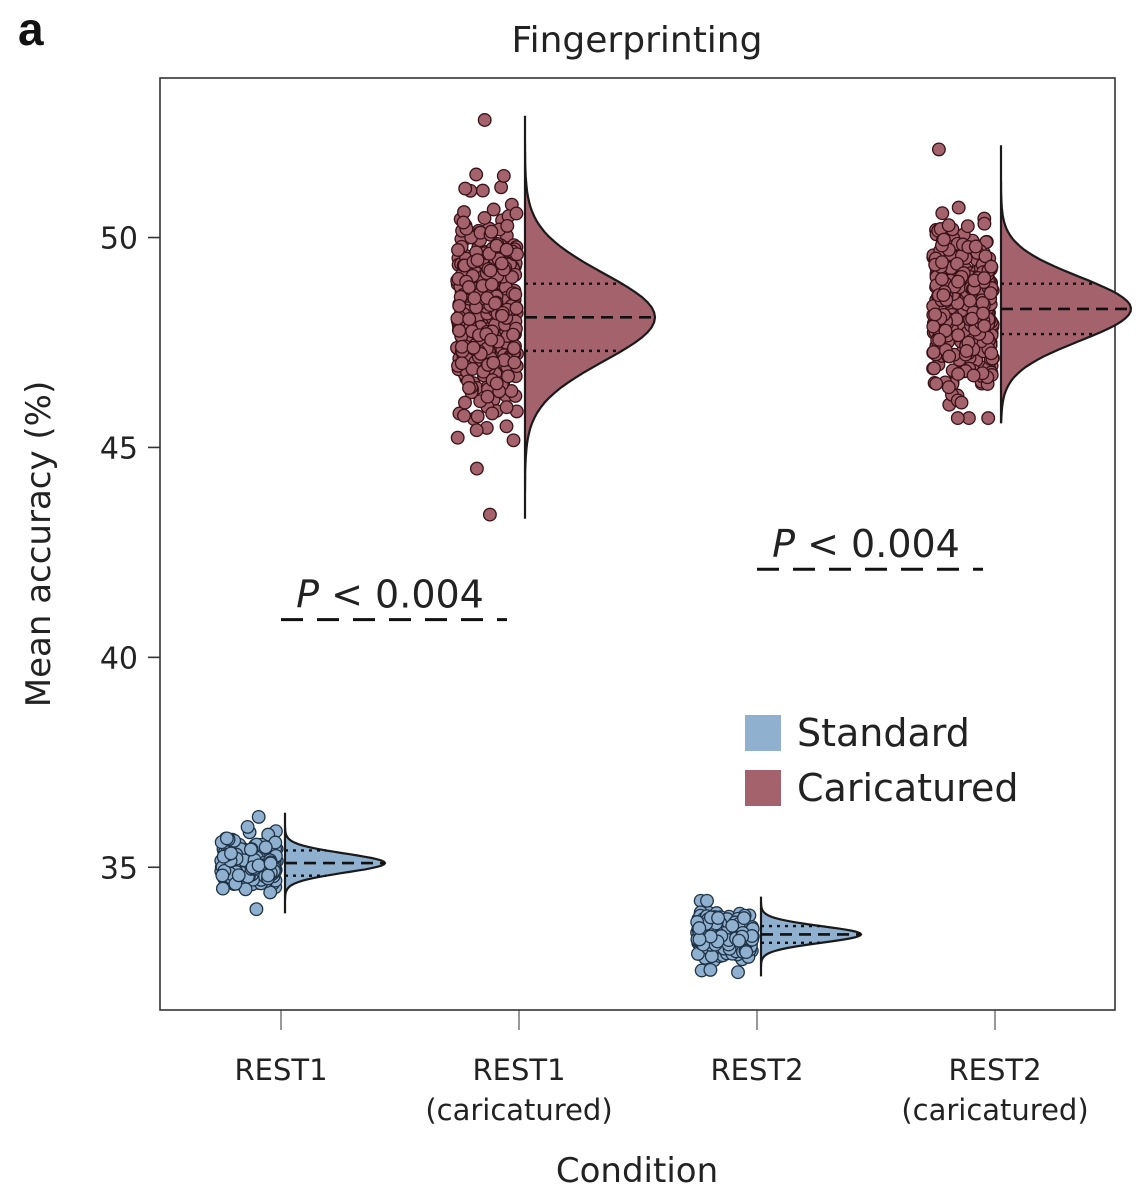 This screenshot has height=1200, width=1146. What do you see at coordinates (637, 40) in the screenshot?
I see `chart-title: Fingerprinting` at bounding box center [637, 40].